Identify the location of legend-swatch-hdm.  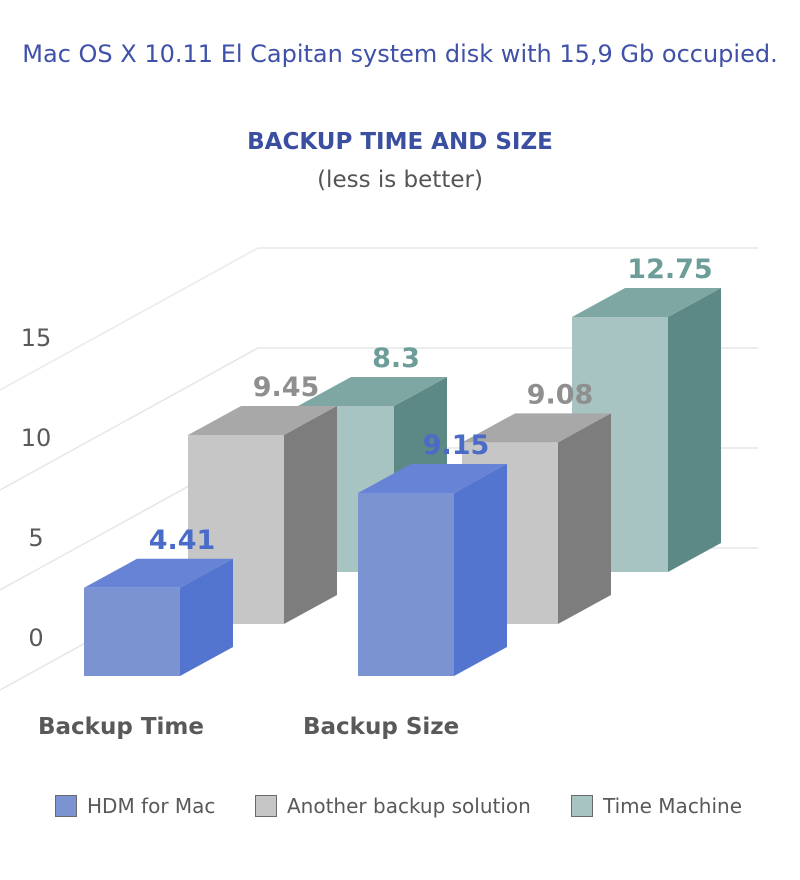
(66, 806).